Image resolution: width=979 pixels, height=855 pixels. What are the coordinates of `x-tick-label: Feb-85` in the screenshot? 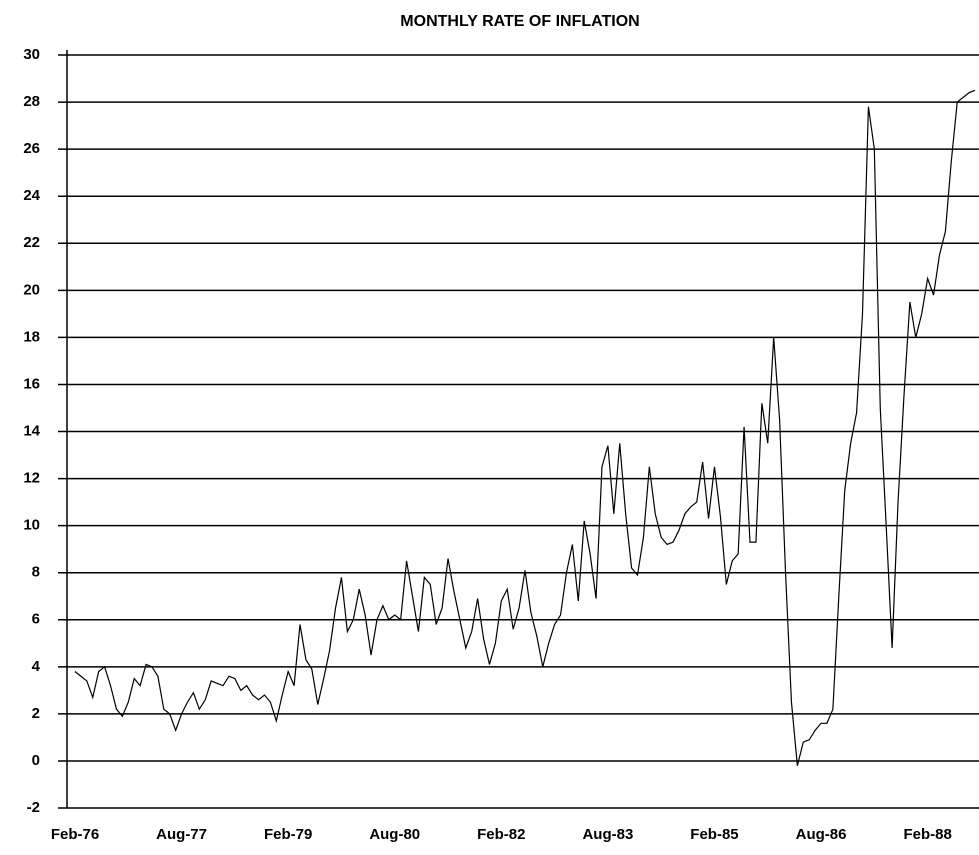 It's located at (714, 834).